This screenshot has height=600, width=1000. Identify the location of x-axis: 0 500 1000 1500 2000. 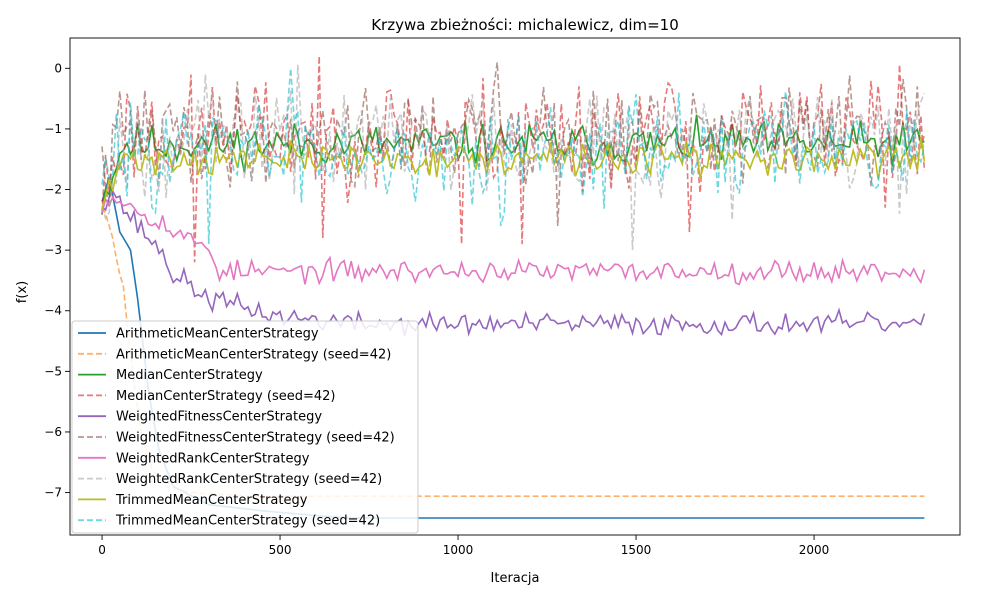
(463, 546).